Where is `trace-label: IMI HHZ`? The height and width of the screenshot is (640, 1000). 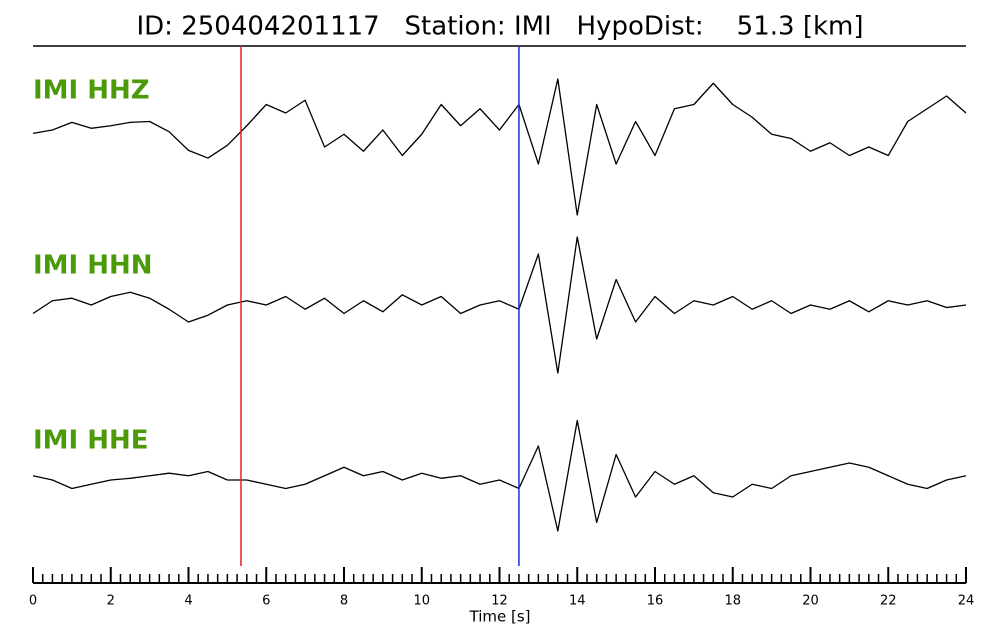
trace-label: IMI HHZ is located at coordinates (91, 91).